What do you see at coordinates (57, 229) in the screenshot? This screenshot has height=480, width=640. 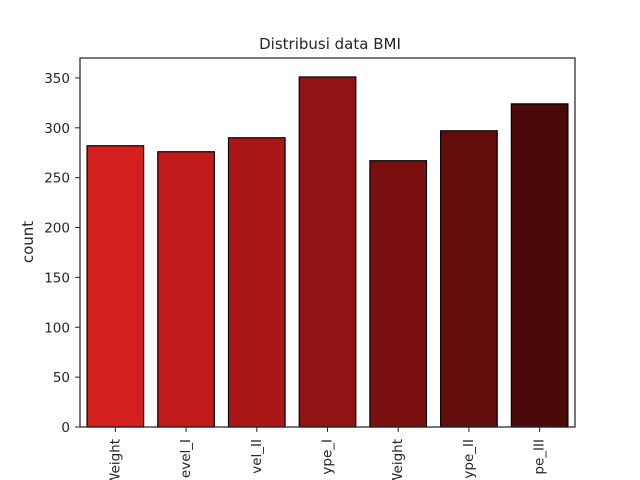 I see `y-tick-label-4: 200` at bounding box center [57, 229].